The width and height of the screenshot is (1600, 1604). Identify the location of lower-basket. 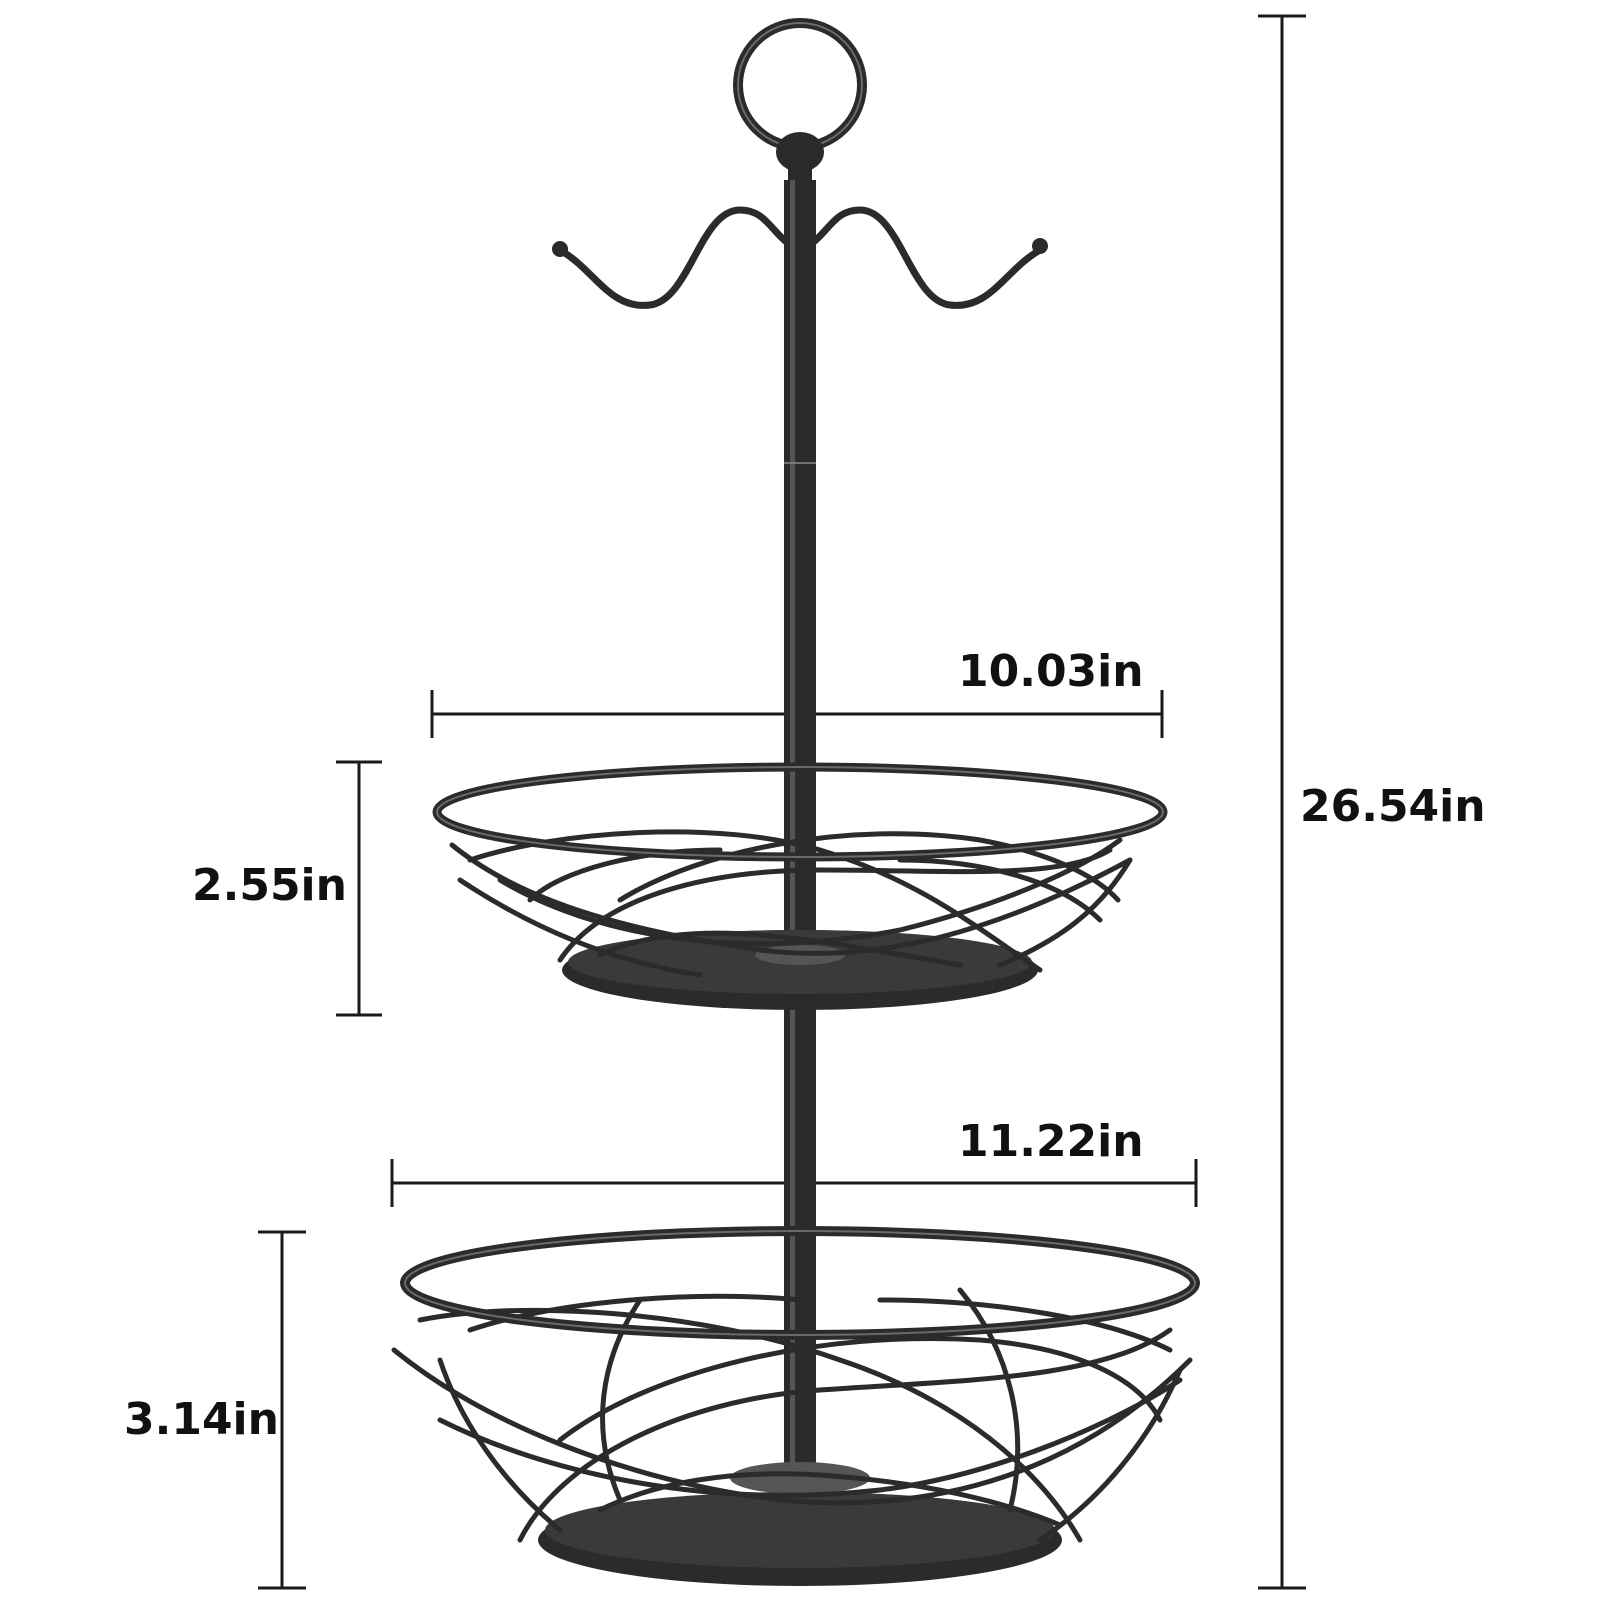
(795, 1406).